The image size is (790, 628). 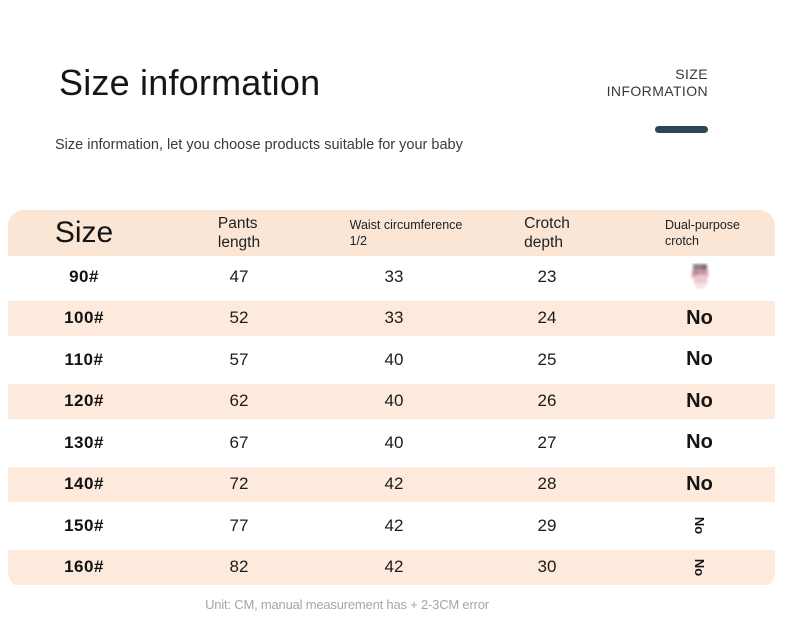 I want to click on table-row-120: 120# 62 40 26 No, so click(x=391, y=401).